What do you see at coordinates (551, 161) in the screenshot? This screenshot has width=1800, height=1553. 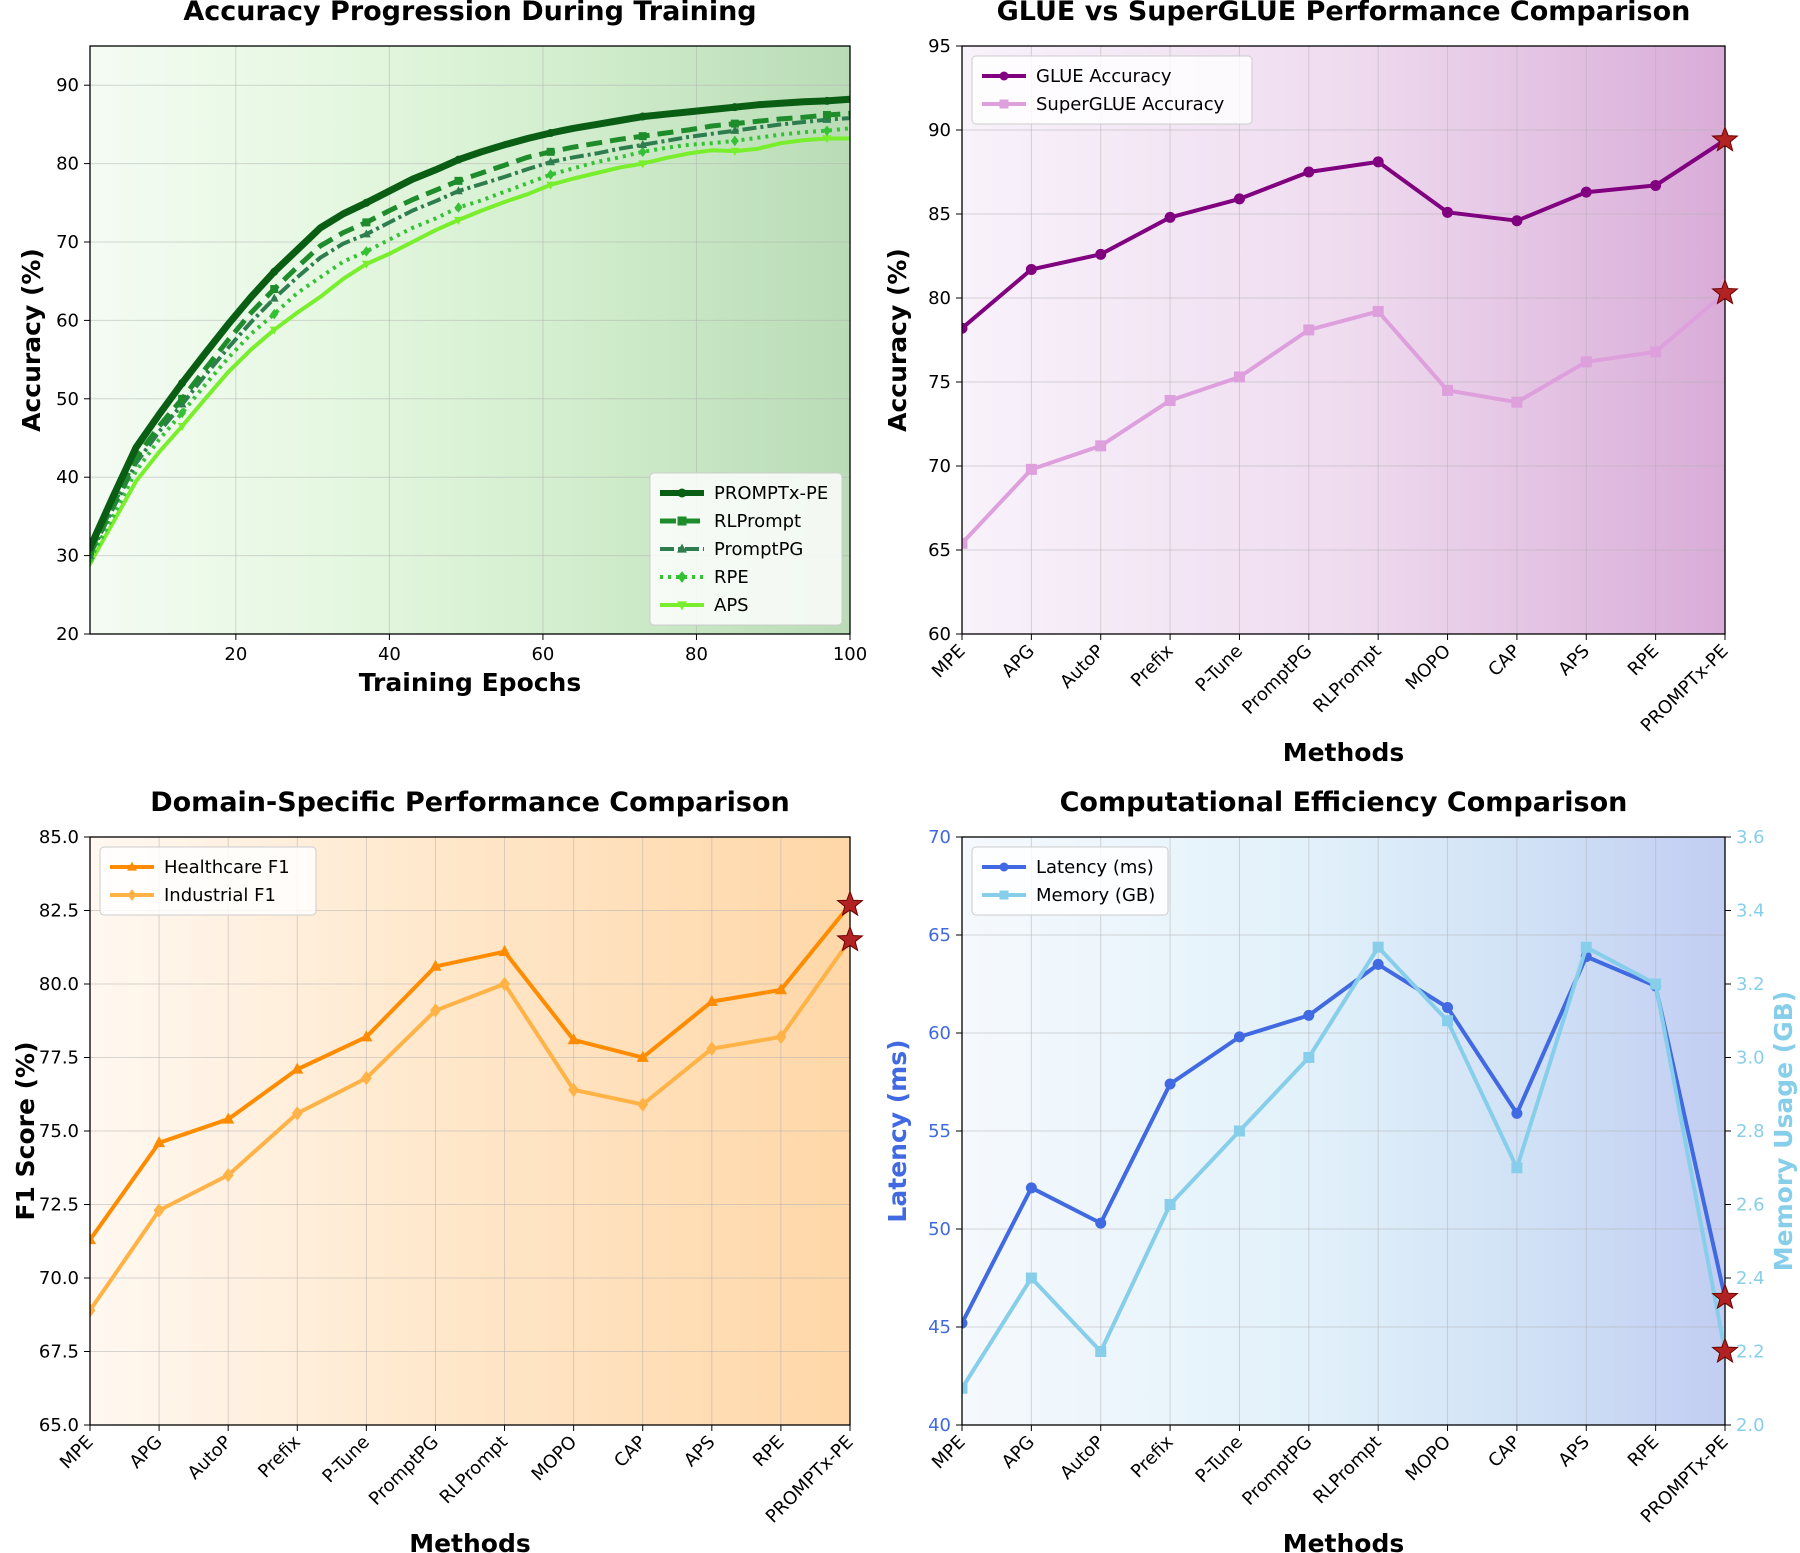 I see `point-promptpg` at bounding box center [551, 161].